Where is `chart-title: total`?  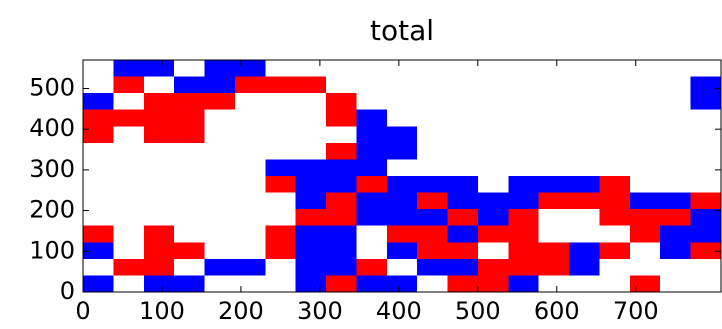
chart-title: total is located at coordinates (402, 30).